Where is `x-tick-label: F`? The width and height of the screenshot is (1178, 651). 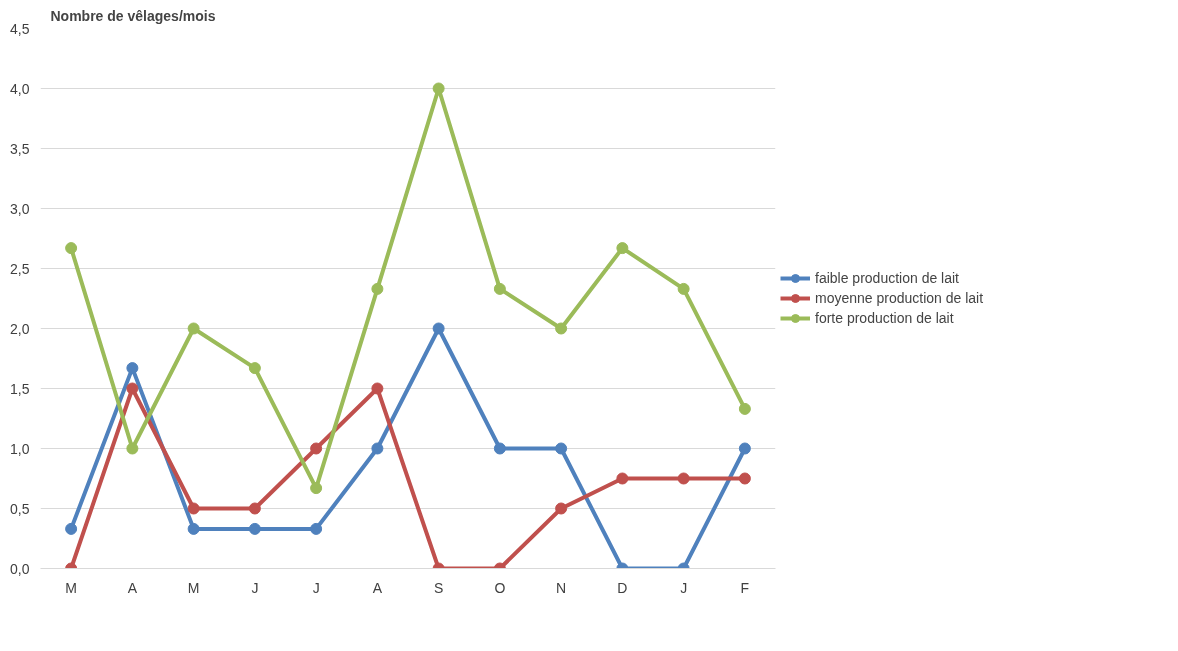
x-tick-label: F is located at coordinates (745, 587).